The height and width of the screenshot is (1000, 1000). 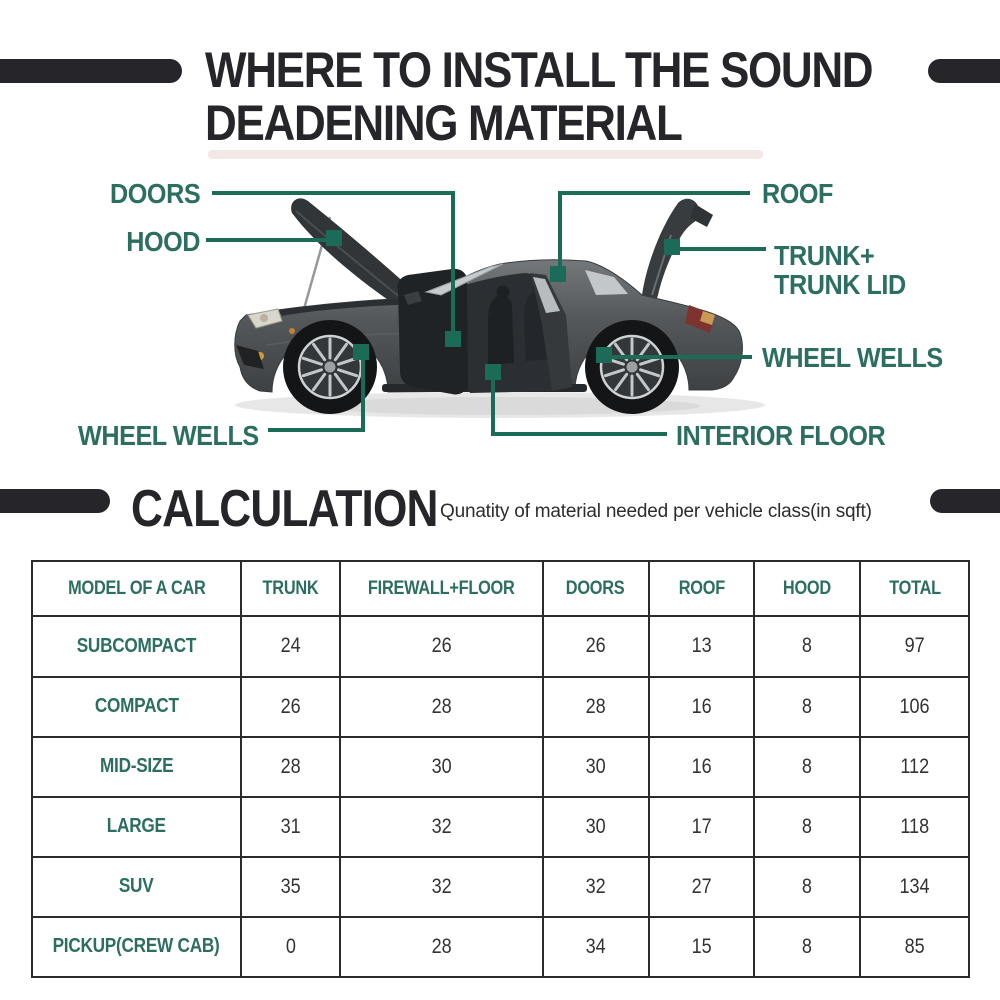 What do you see at coordinates (155, 193) in the screenshot?
I see `label-doors: DOORS` at bounding box center [155, 193].